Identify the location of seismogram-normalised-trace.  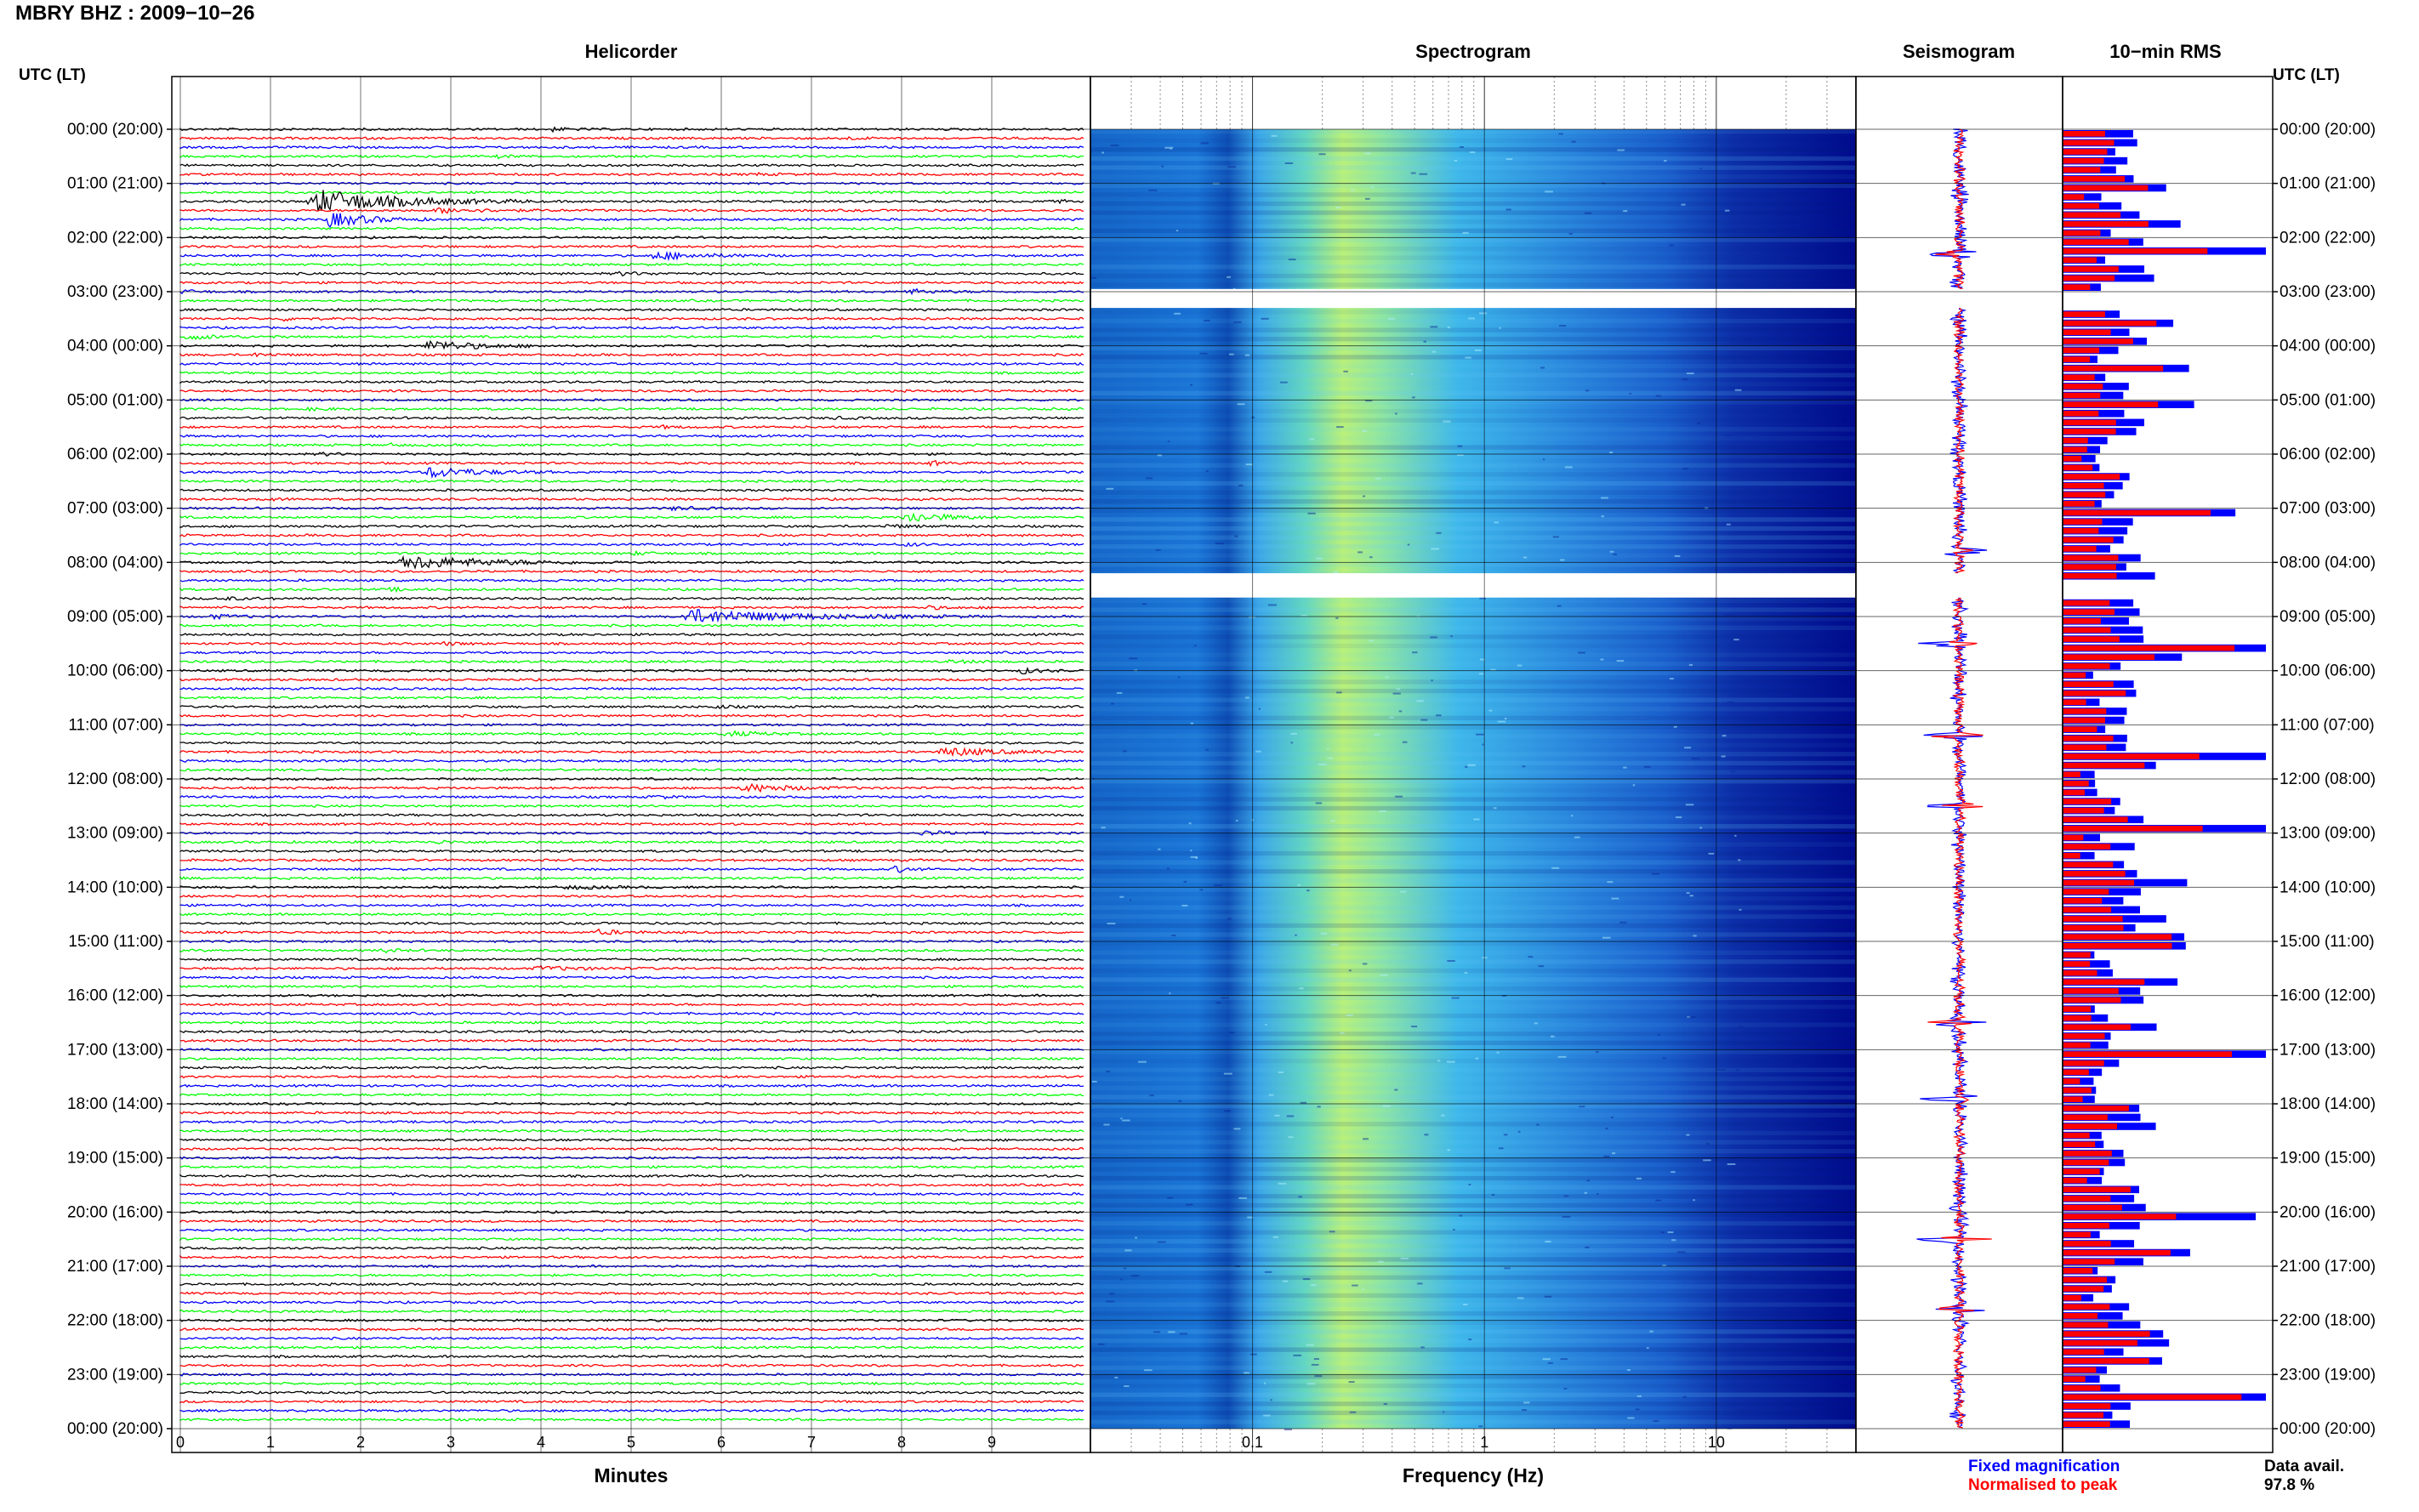
(1959, 778).